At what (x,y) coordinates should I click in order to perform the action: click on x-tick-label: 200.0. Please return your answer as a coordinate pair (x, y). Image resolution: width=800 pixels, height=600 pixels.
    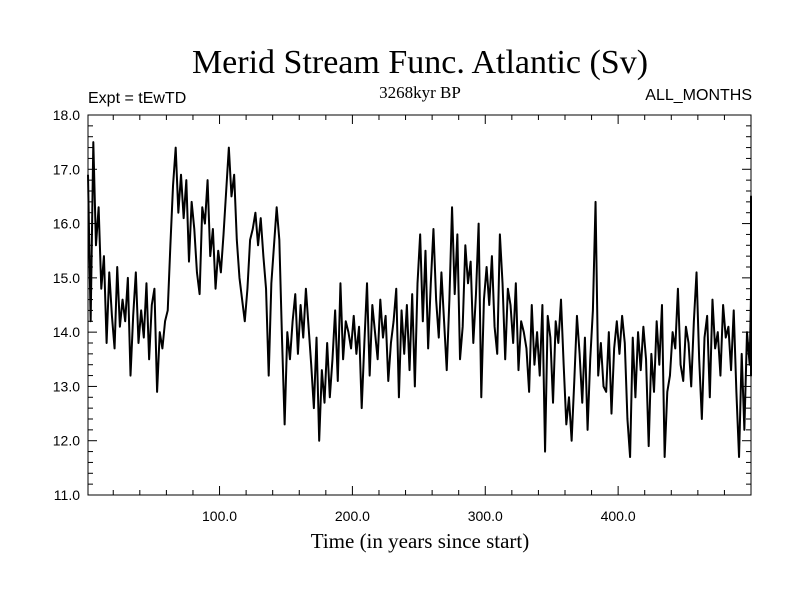
    Looking at the image, I should click on (352, 516).